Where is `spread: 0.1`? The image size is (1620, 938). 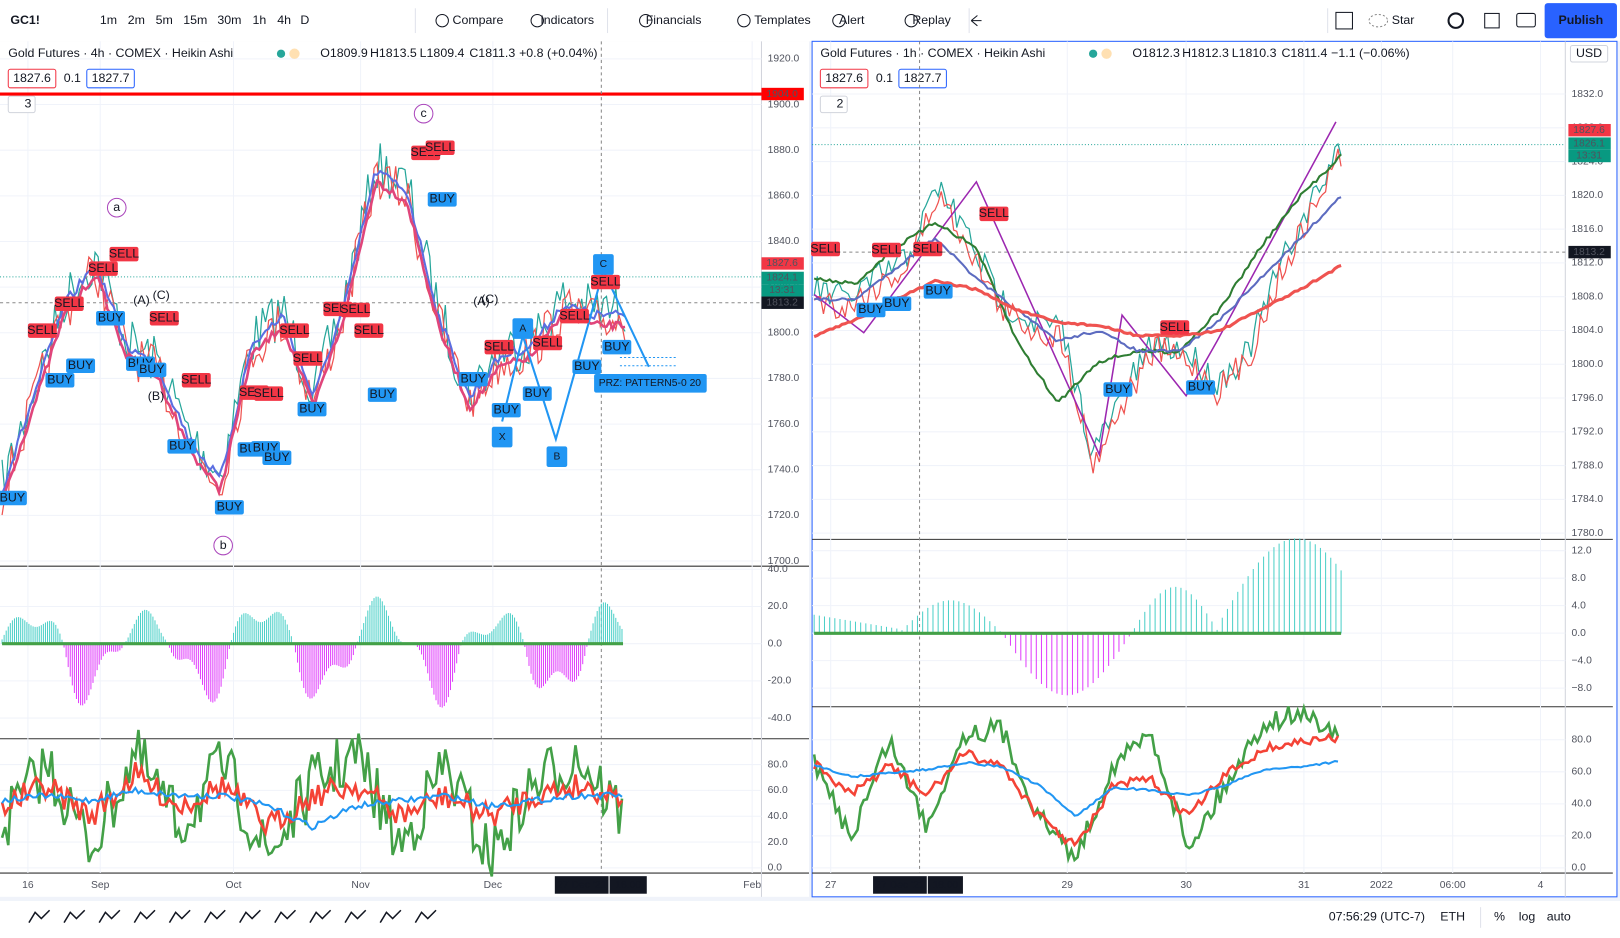 spread: 0.1 is located at coordinates (72, 78).